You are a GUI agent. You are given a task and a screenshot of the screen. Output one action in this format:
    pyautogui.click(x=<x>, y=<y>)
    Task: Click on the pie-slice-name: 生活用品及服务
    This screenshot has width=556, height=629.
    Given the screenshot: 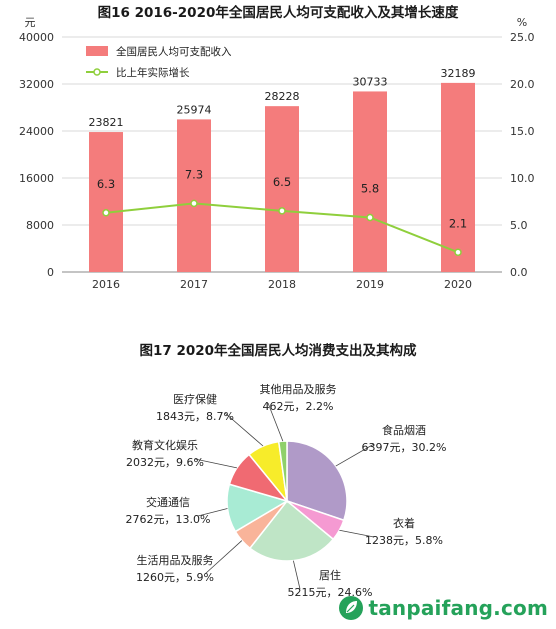 What is the action you would take?
    pyautogui.click(x=175, y=560)
    